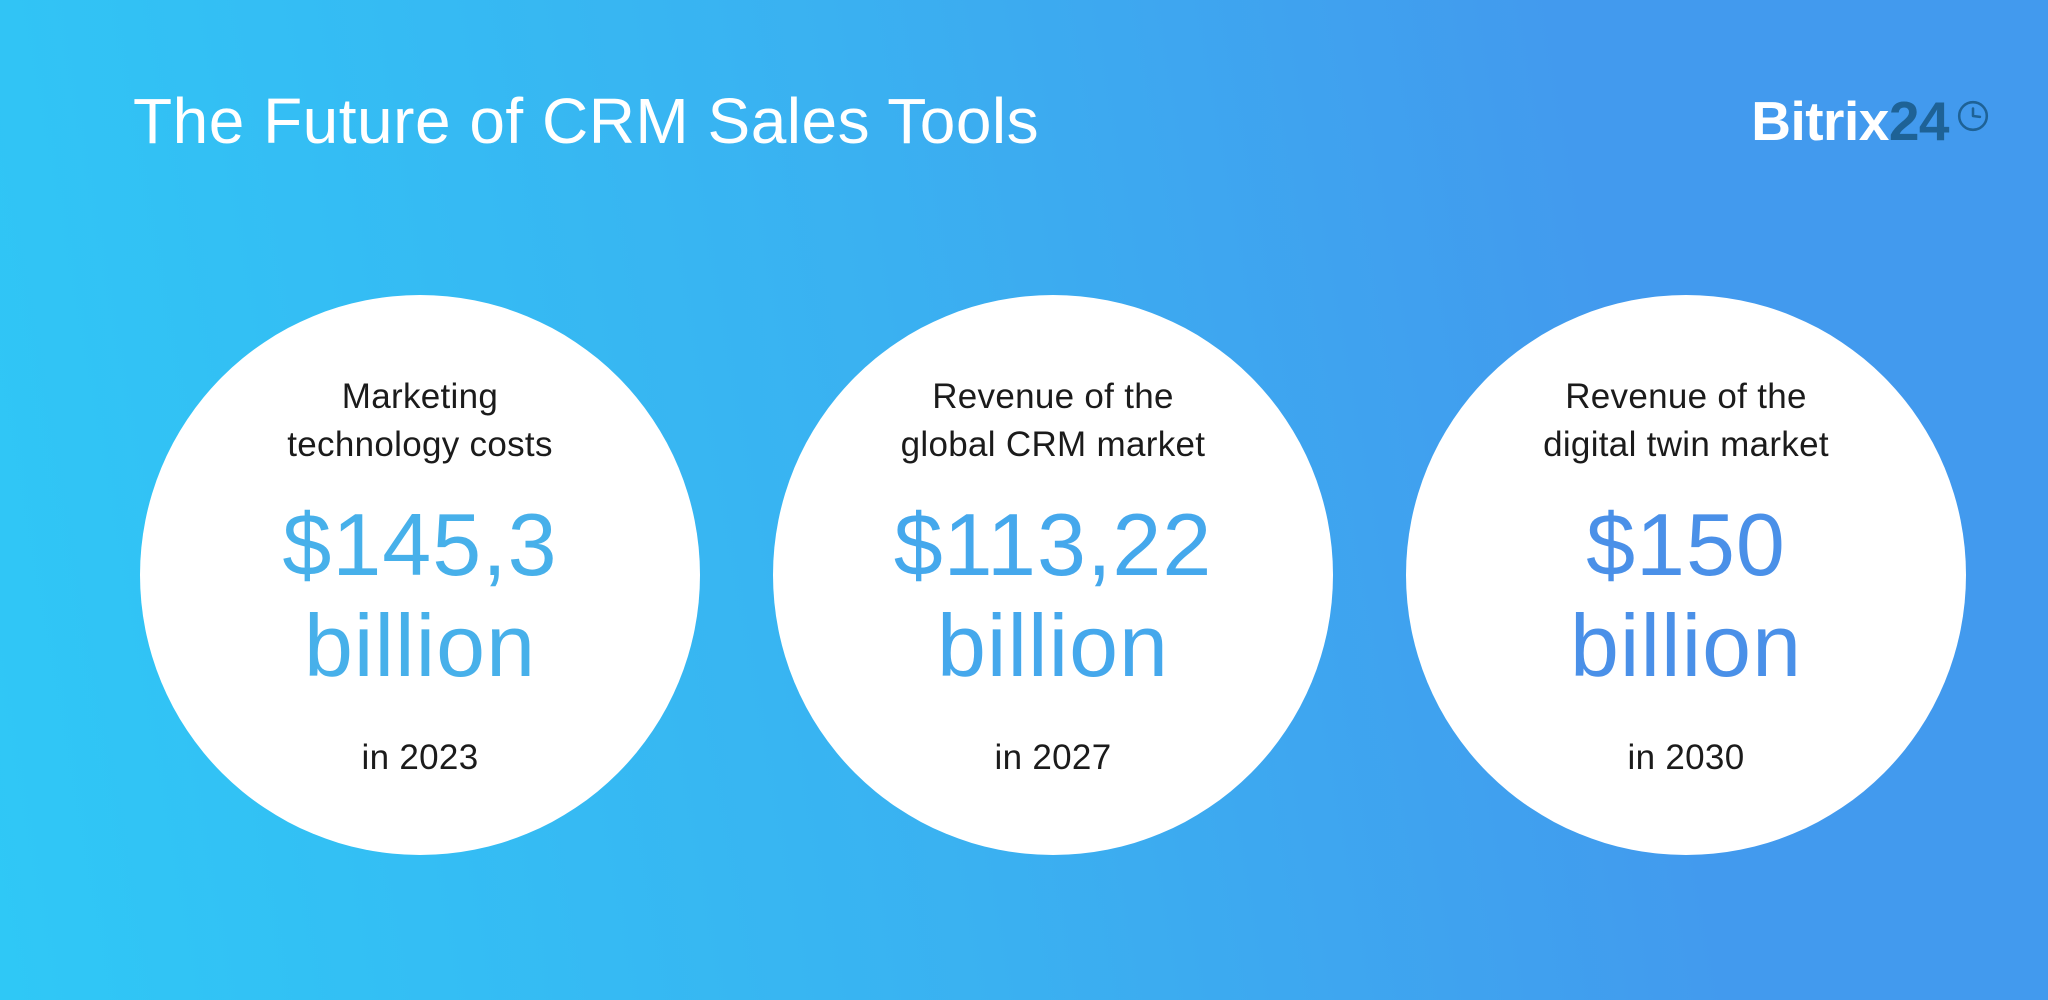  I want to click on stat-value: $145,3 billion, so click(420, 595).